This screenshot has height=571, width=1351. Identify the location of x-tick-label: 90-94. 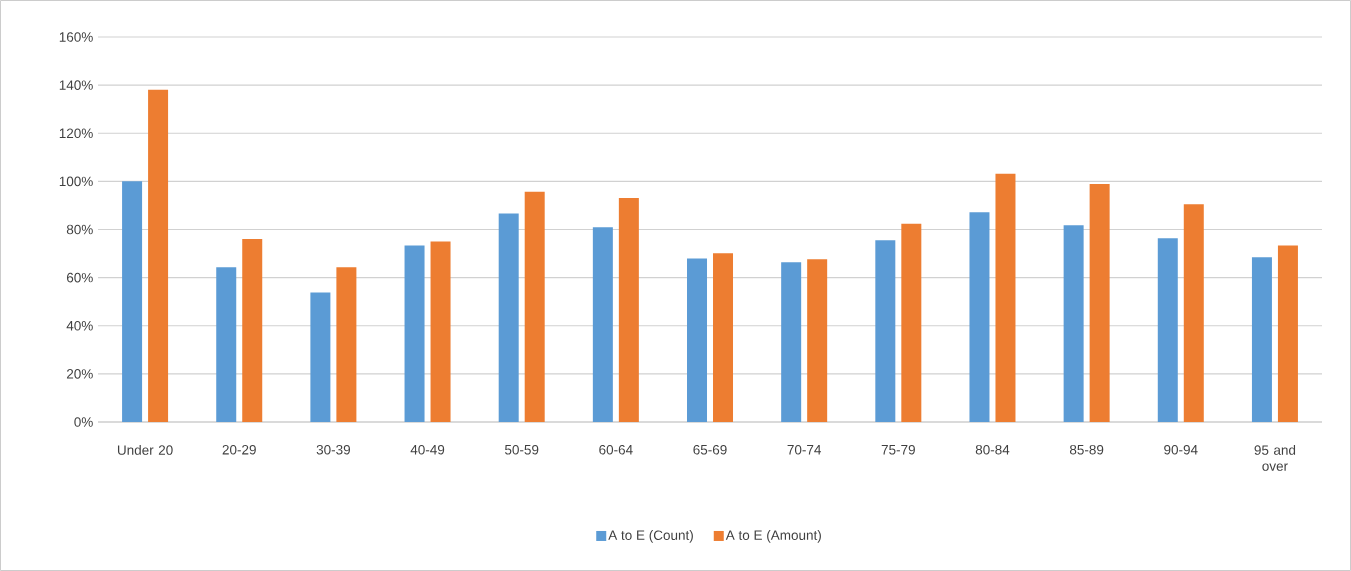
(1181, 449).